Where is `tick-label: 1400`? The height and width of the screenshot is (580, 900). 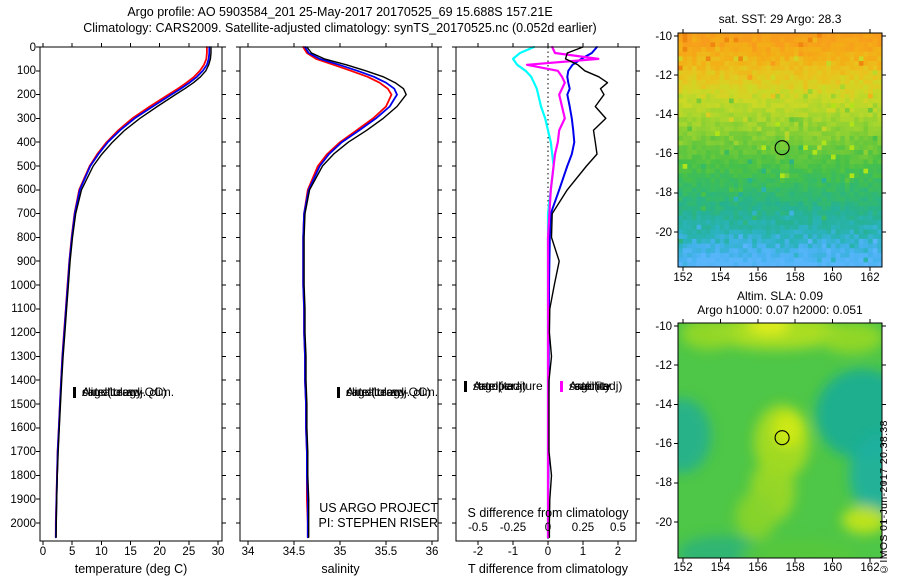 tick-label: 1400 is located at coordinates (23, 380).